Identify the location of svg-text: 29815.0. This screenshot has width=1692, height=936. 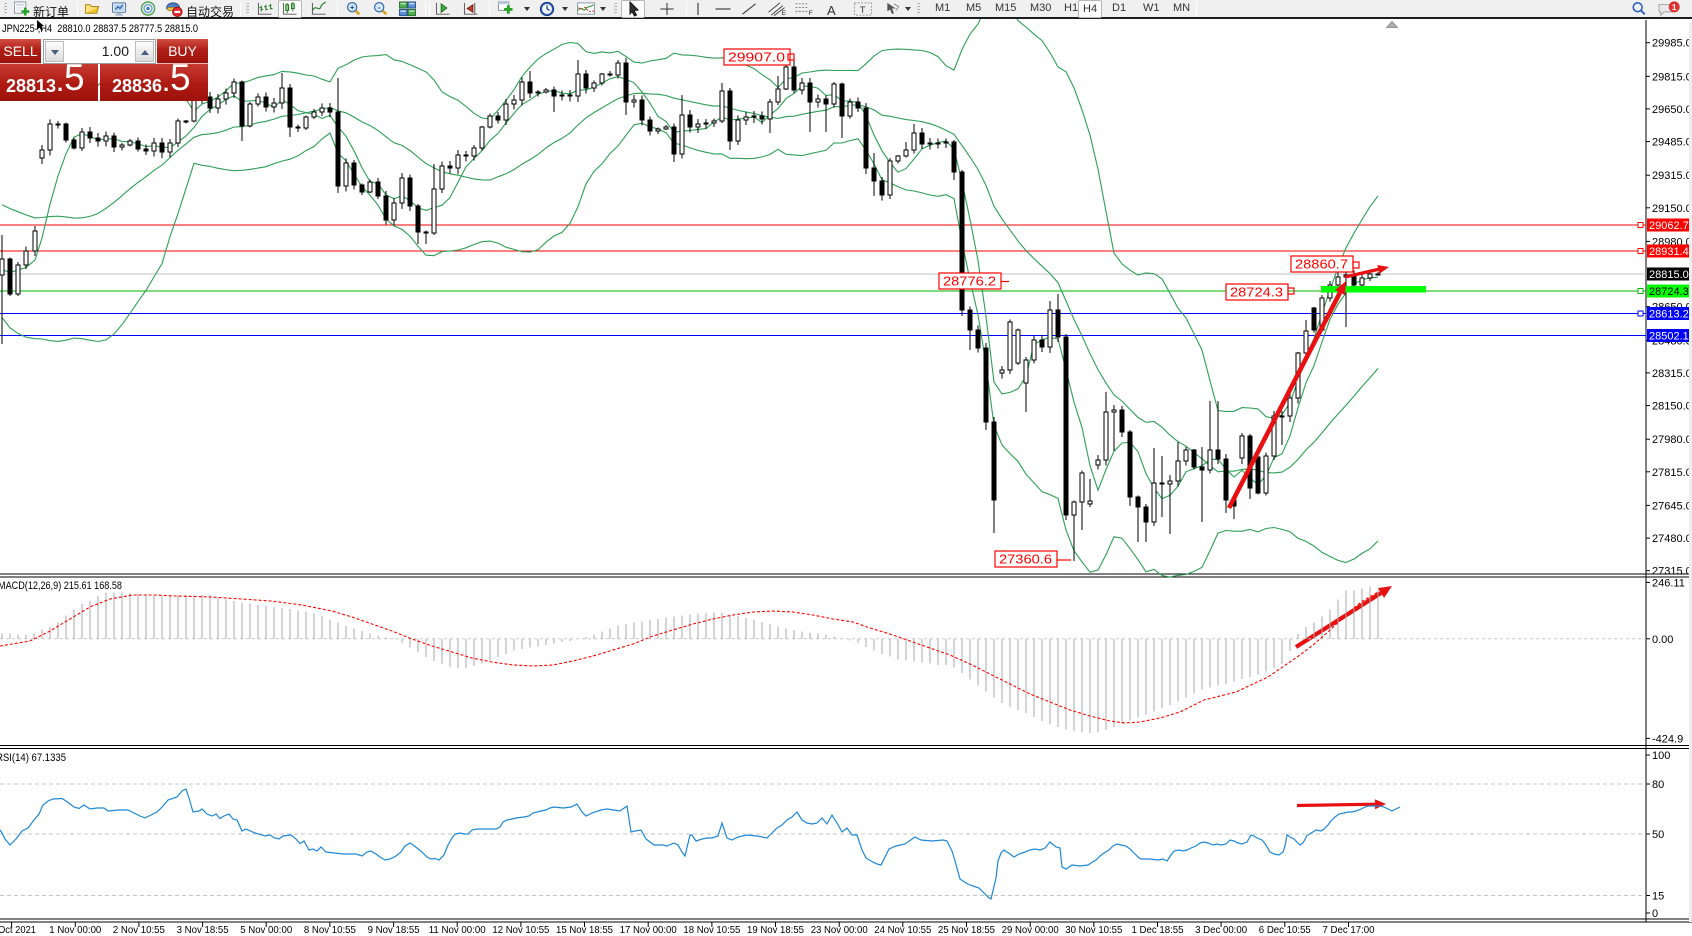
(1672, 77).